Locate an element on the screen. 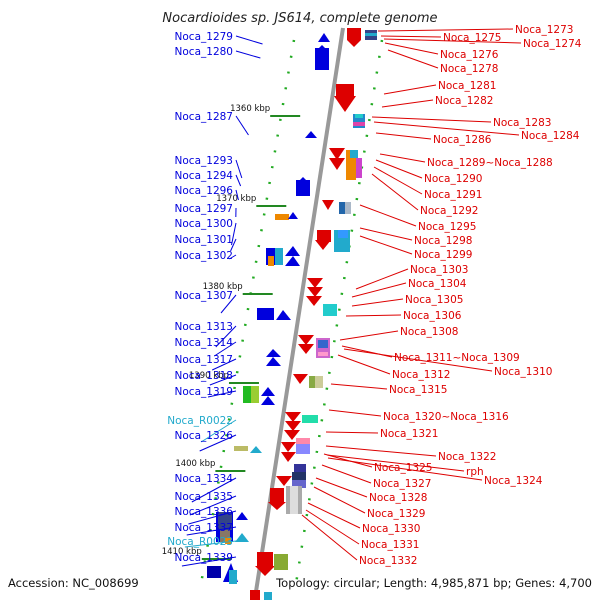 Image resolution: width=600 pixels, height=600 pixels. gene-label-noca-1320-noca-1316: Noca_1320~Noca_1316 is located at coordinates (446, 417).